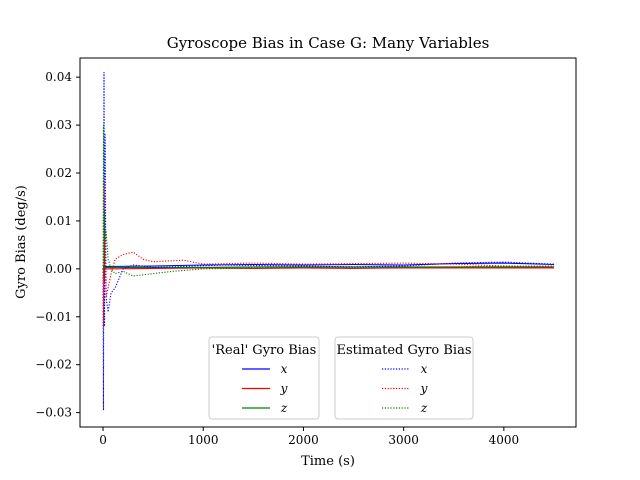  I want to click on x-tick-label: 2000, so click(303, 440).